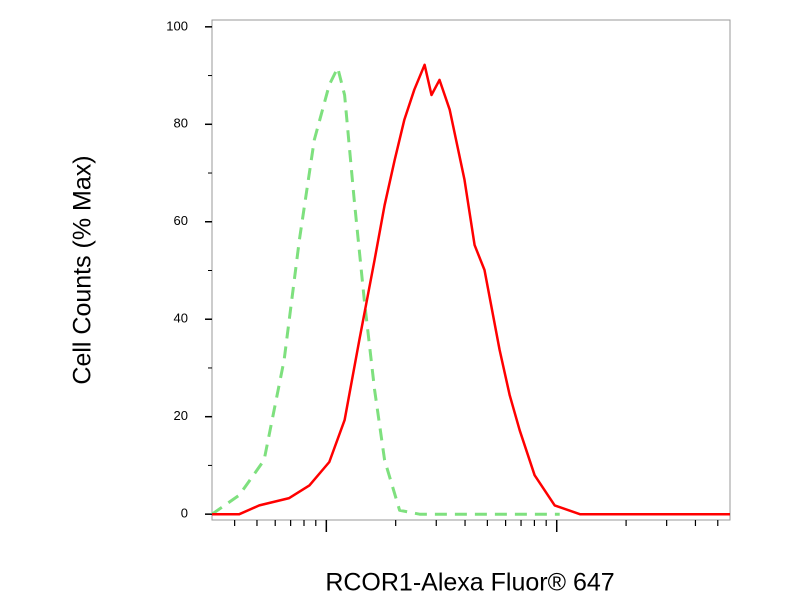  Describe the element at coordinates (181, 220) in the screenshot. I see `y-tick-label: 60` at that location.